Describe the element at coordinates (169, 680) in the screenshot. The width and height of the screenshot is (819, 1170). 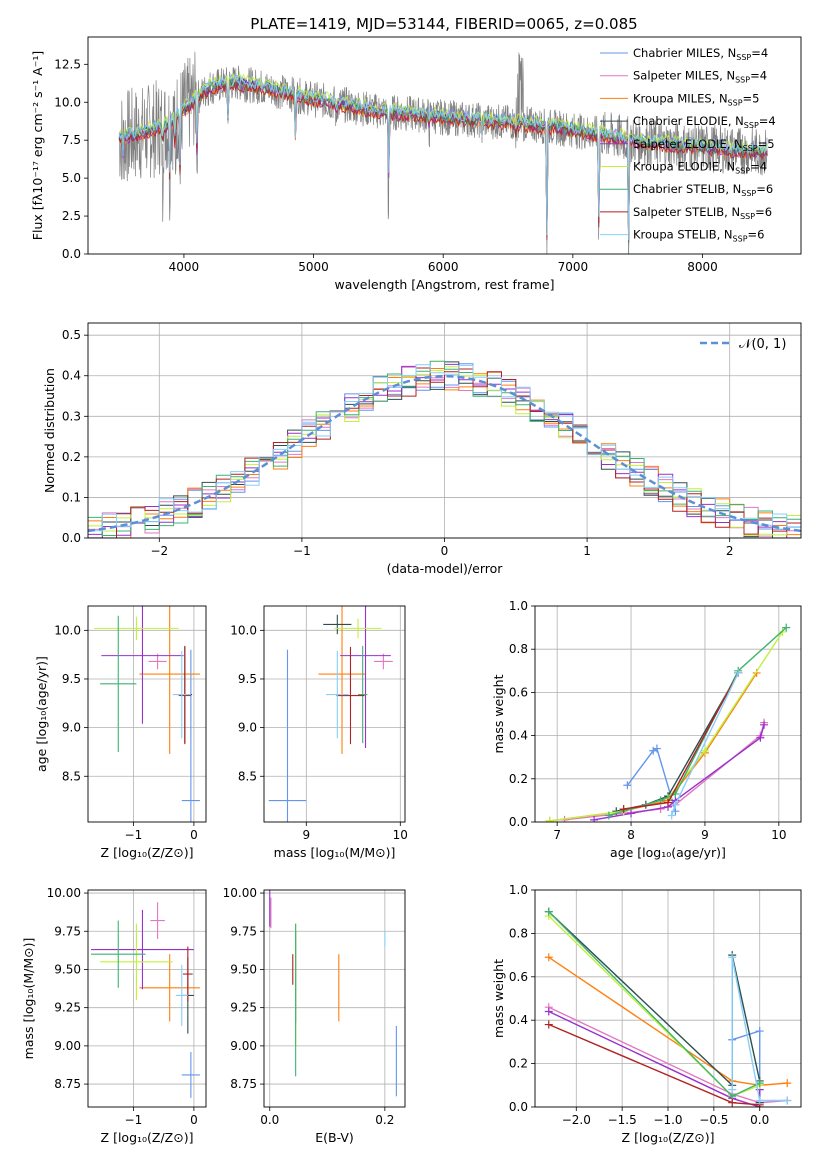
I see `errorbar-kroupa-miles` at that location.